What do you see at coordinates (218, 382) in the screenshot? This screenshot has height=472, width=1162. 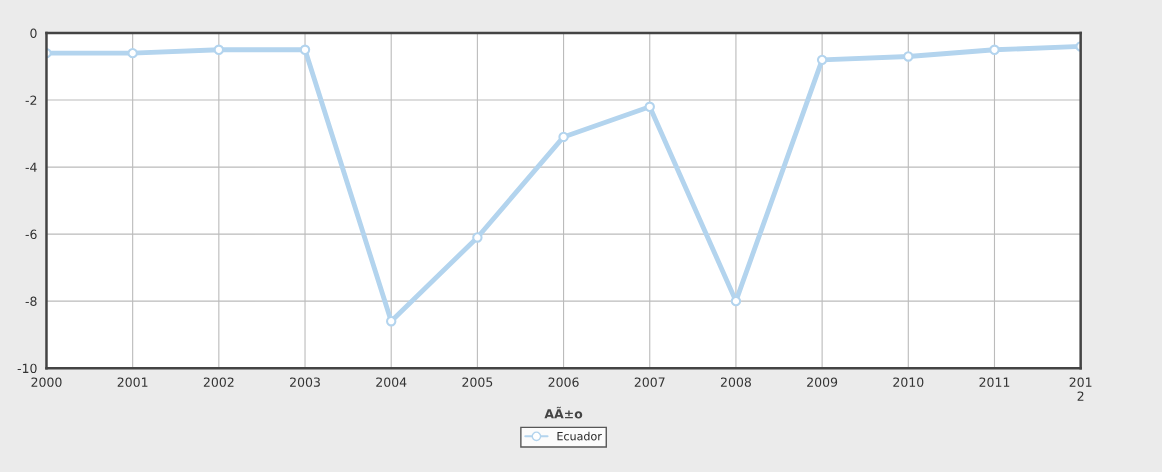 I see `x-tick-label: 2002` at bounding box center [218, 382].